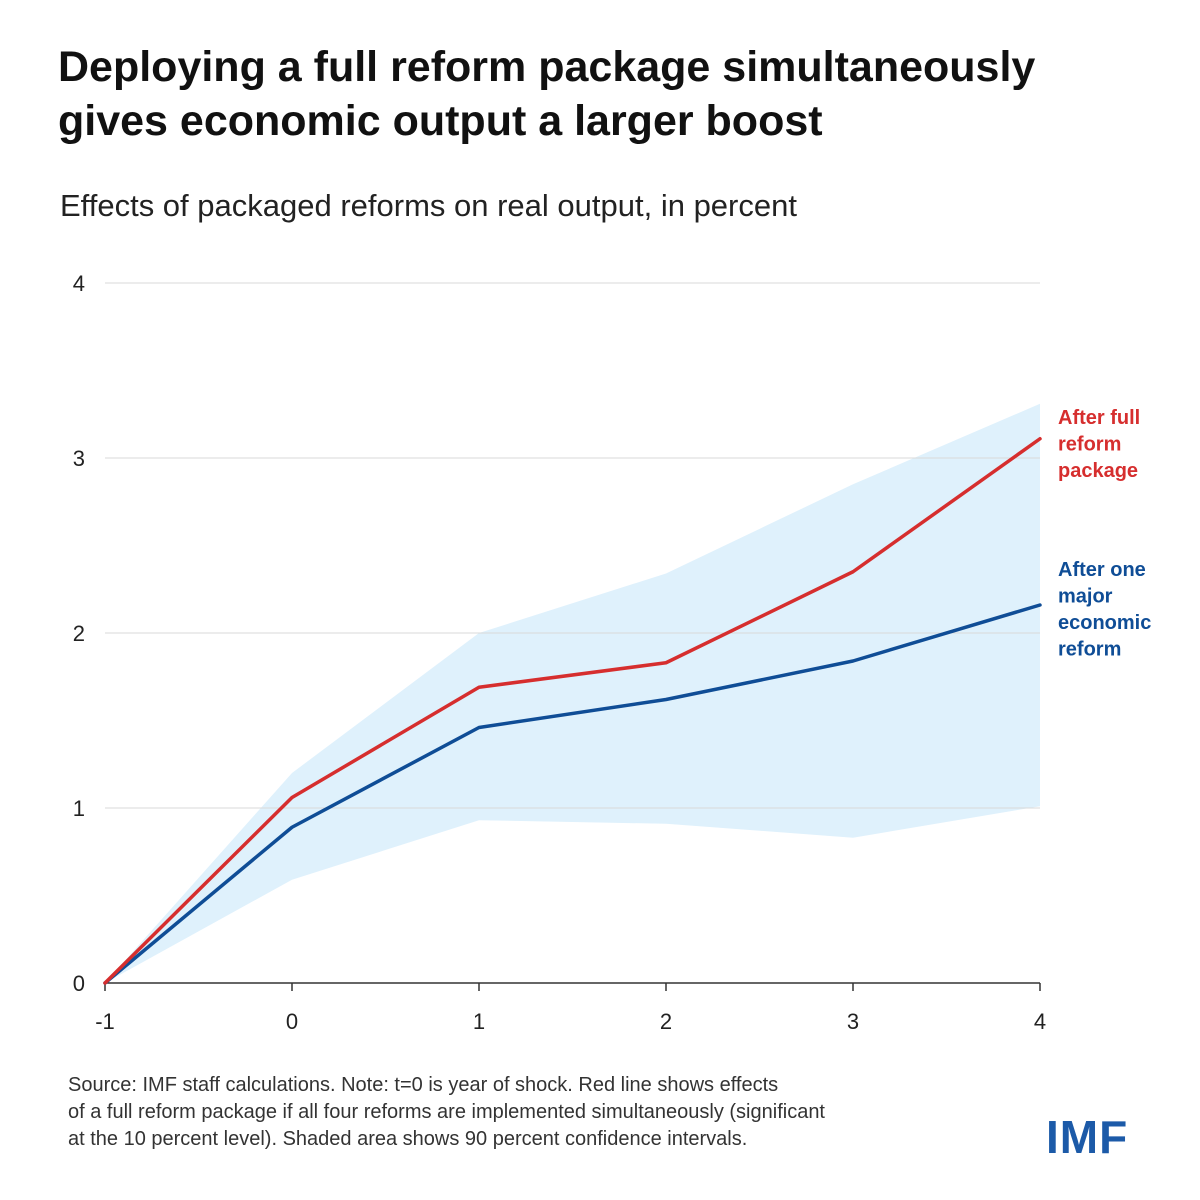  Describe the element at coordinates (79, 458) in the screenshot. I see `y-tick-label-3: 3` at that location.